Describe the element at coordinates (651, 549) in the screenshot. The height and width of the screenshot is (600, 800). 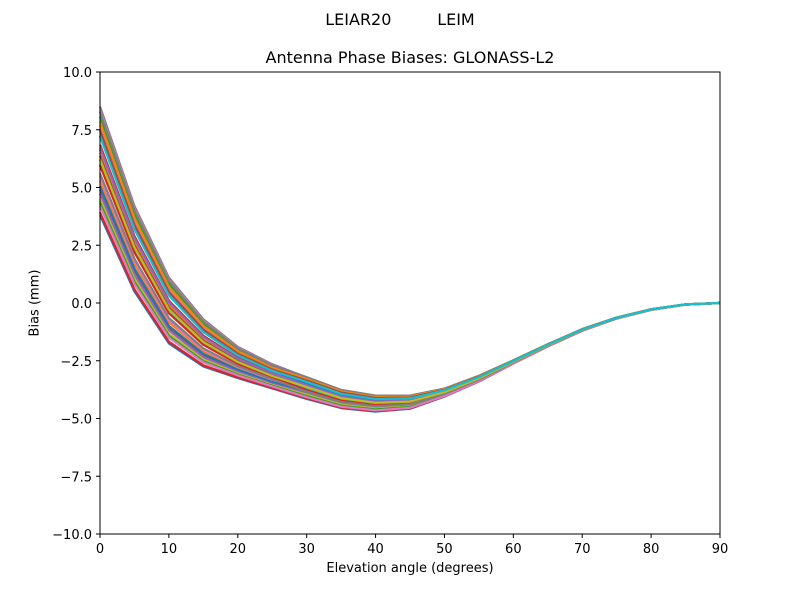
I see `x-tick-label: 80` at that location.